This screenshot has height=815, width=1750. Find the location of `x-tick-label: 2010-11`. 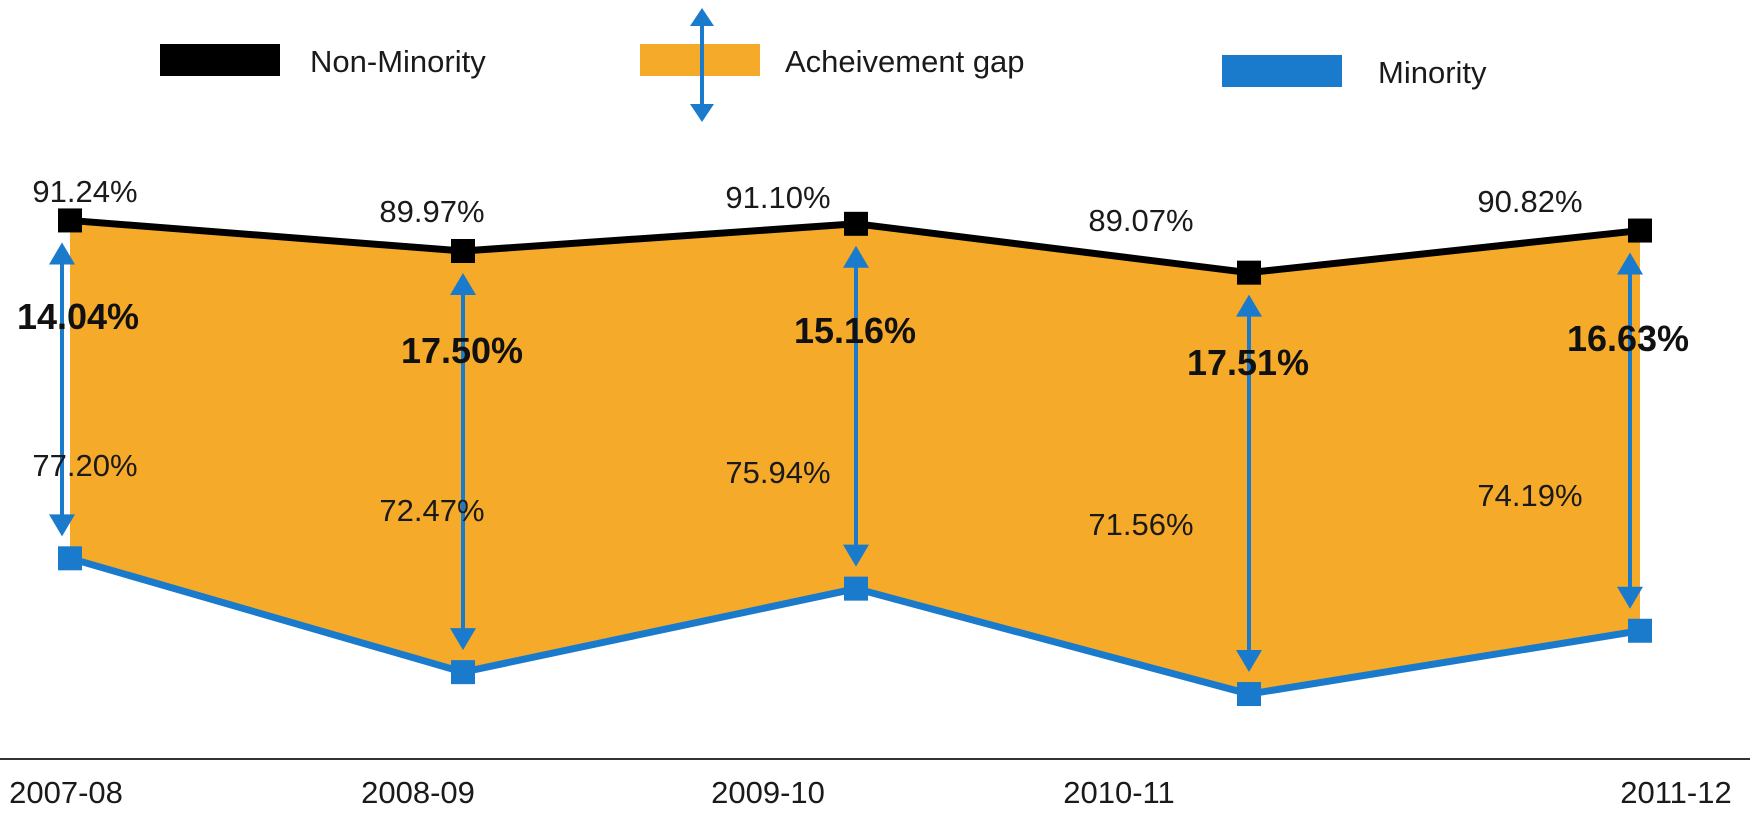

x-tick-label: 2010-11 is located at coordinates (1118, 792).